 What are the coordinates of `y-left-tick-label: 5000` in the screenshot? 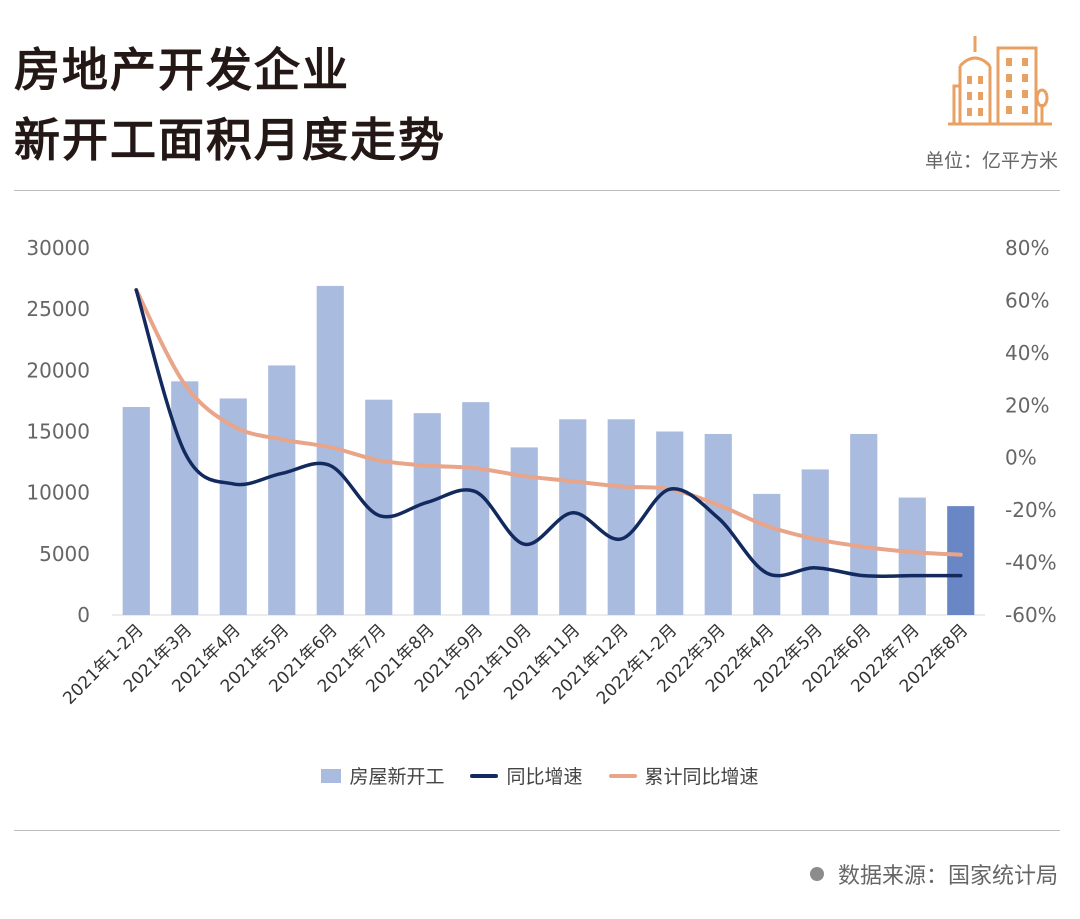 It's located at (64, 554).